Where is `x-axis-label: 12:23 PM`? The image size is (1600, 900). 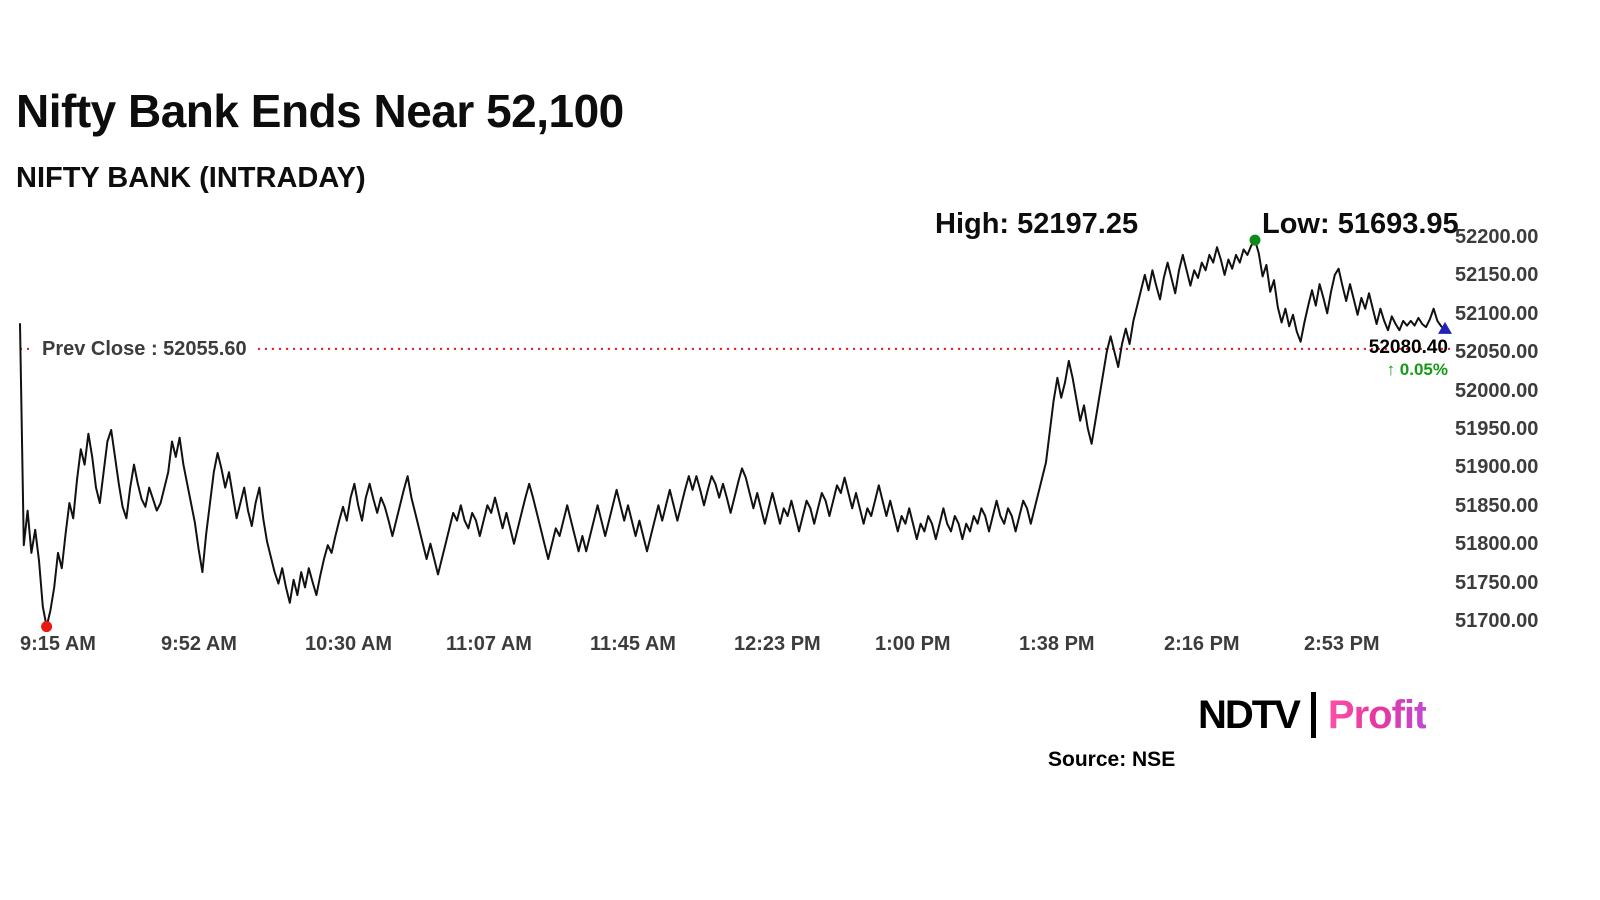 x-axis-label: 12:23 PM is located at coordinates (777, 644).